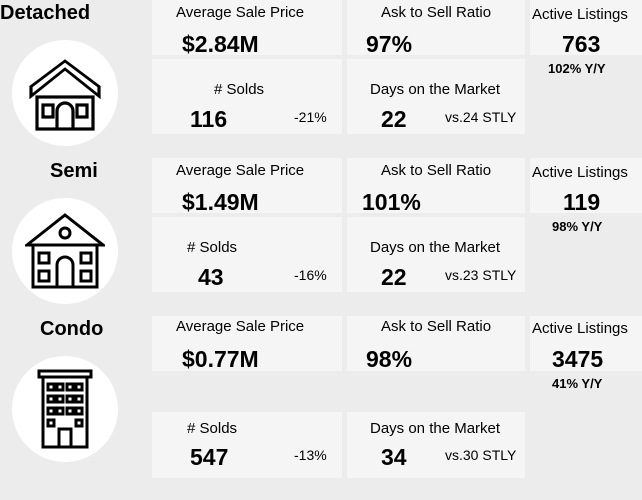  Describe the element at coordinates (389, 359) in the screenshot. I see `ask-sell-value: 98%` at that location.